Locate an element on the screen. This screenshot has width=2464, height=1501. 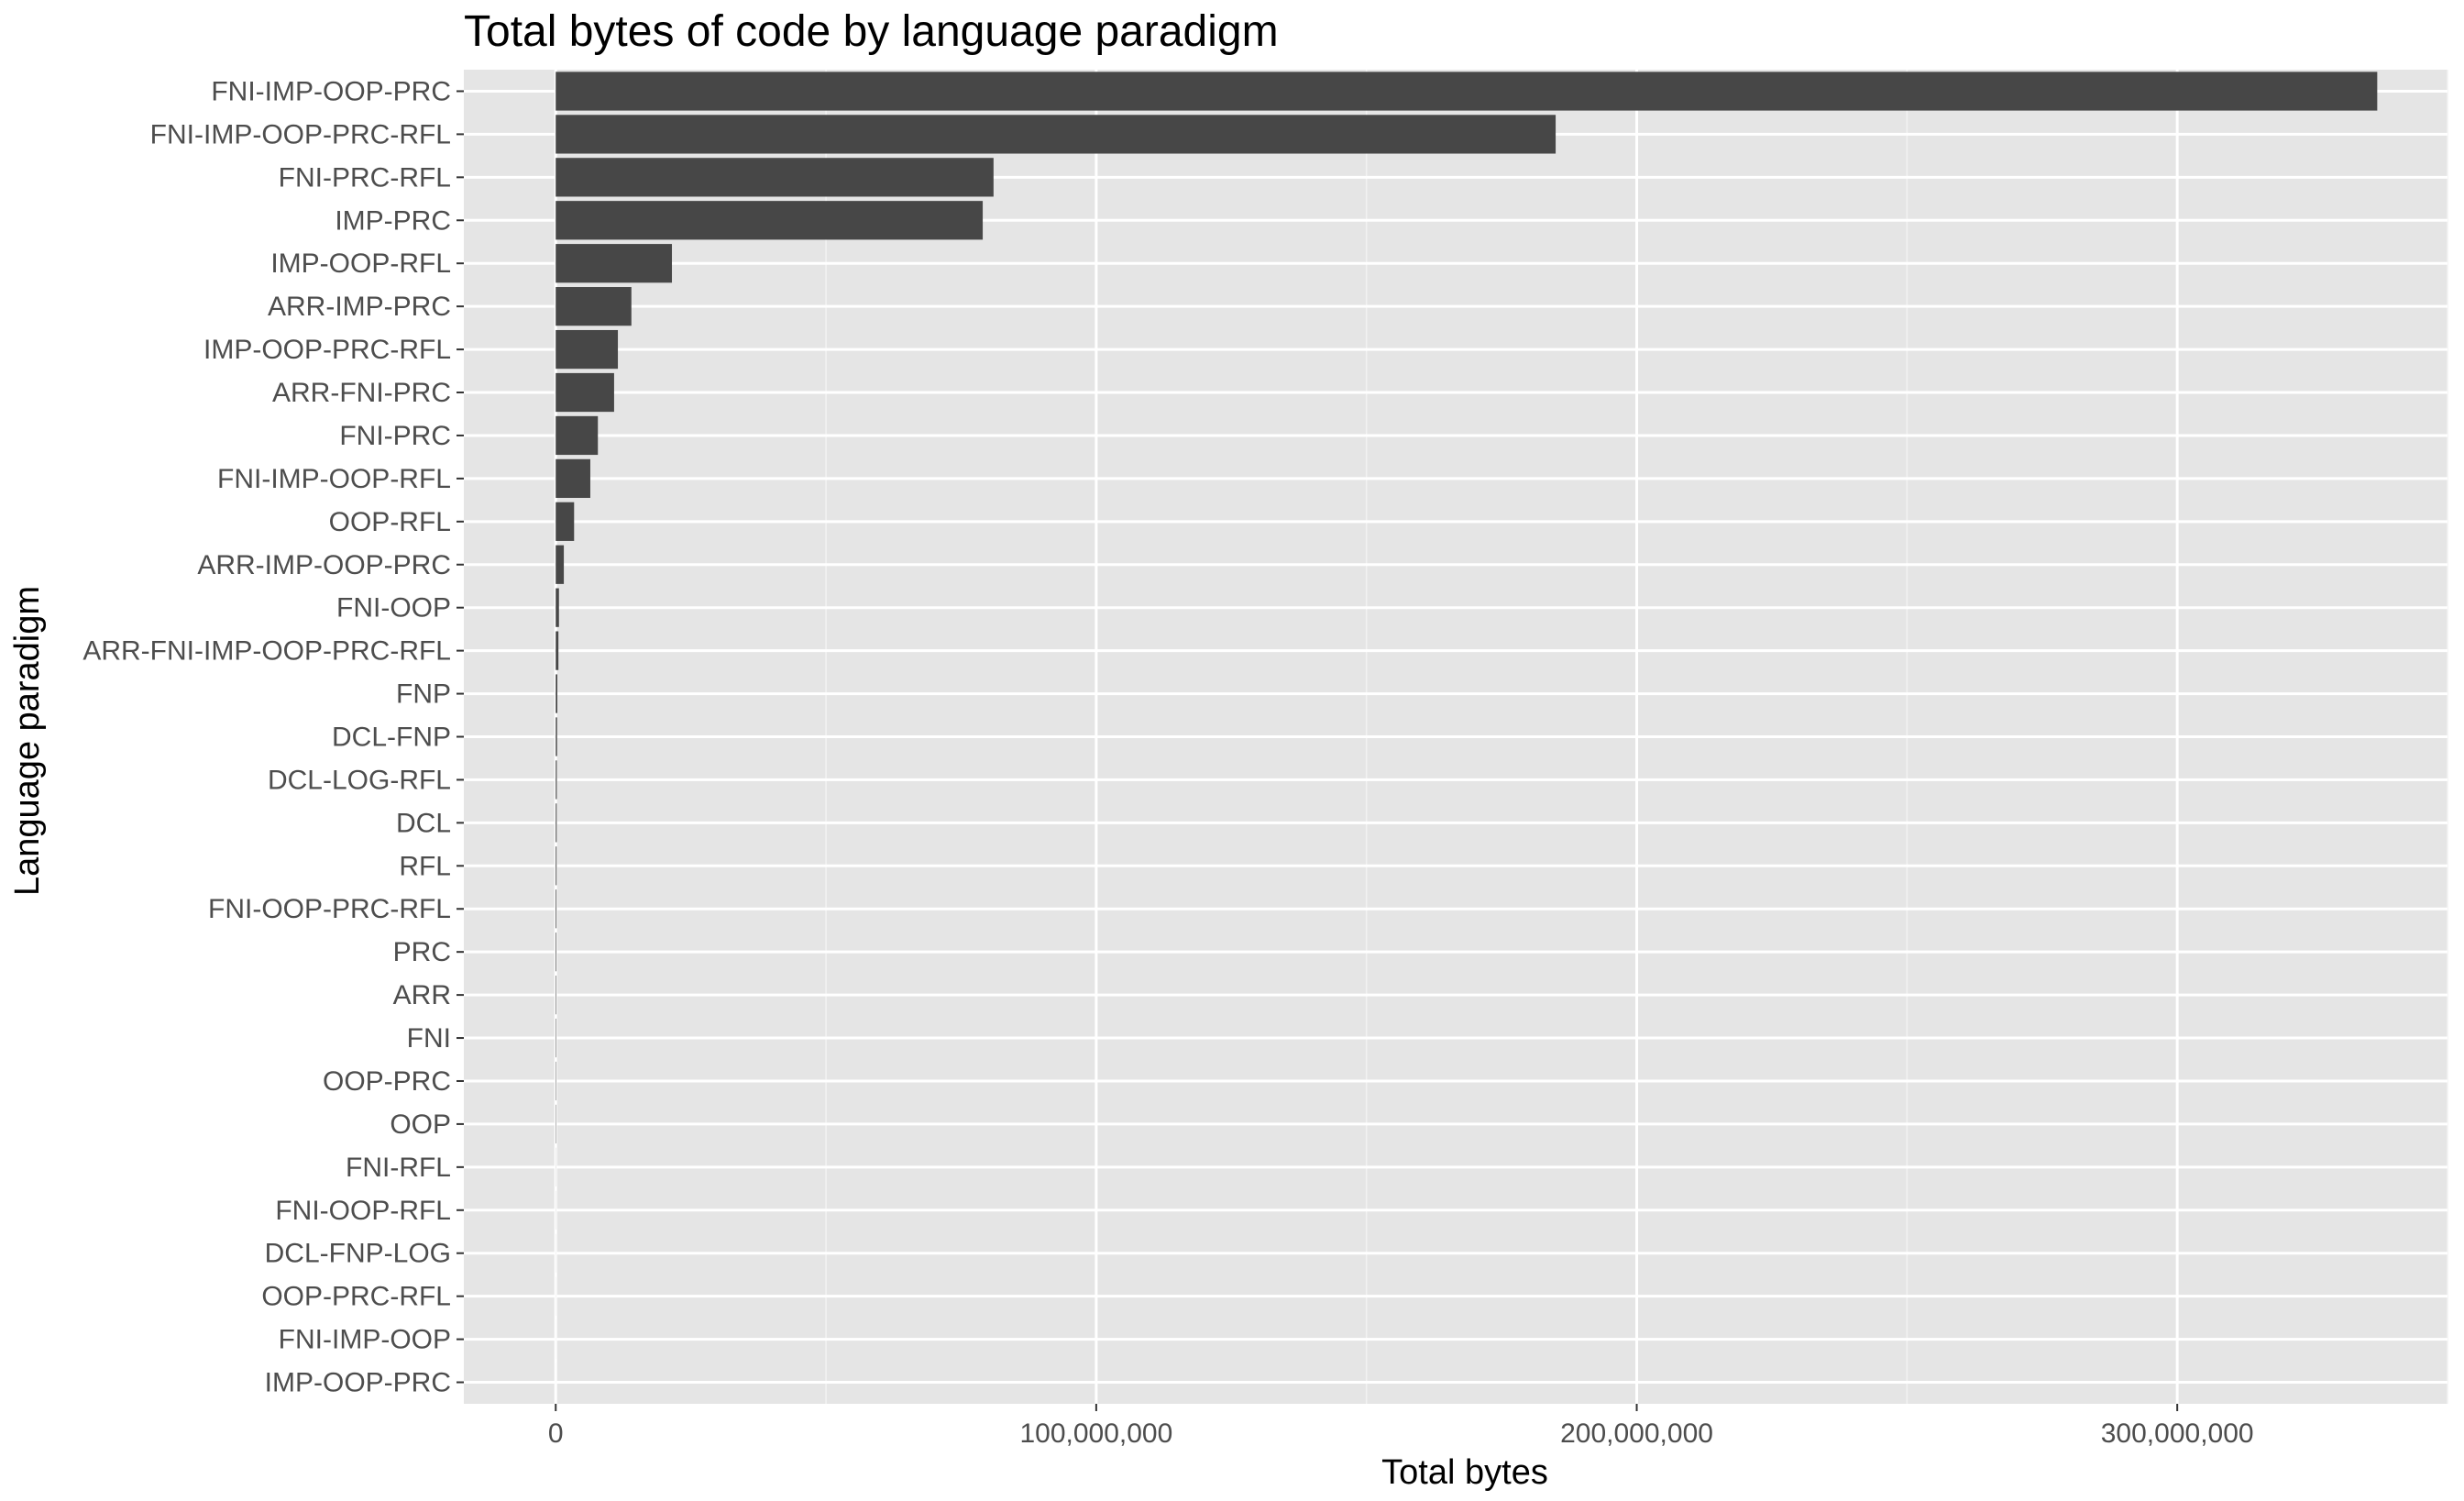
x-axis: 0 100,000,000 200,000,000 300,000,000 is located at coordinates (1401, 1426).